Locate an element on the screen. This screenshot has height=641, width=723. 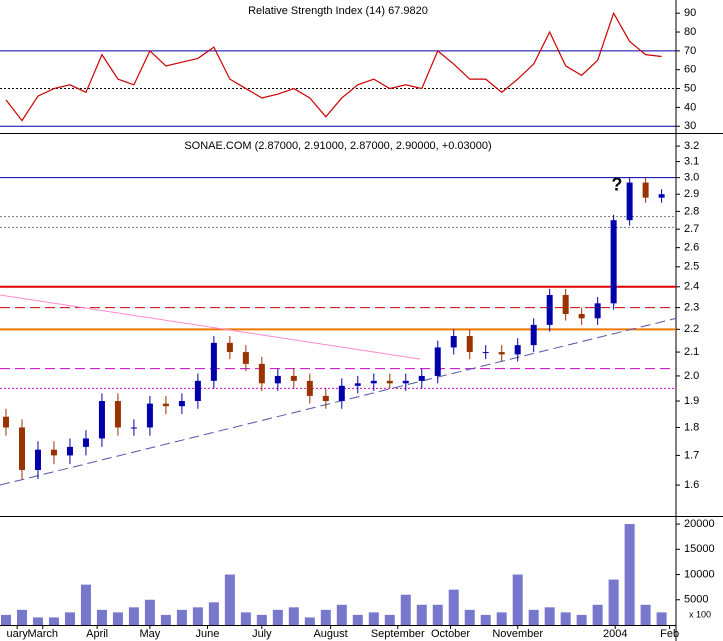
x-tick-label: May is located at coordinates (150, 634).